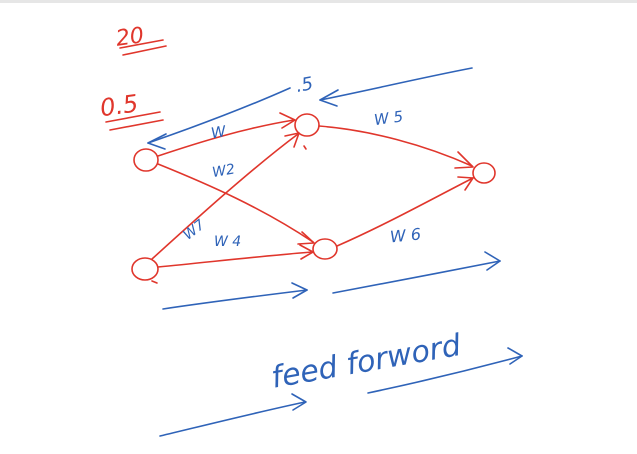 This screenshot has width=637, height=454. I want to click on backprop-arrow-to-input, so click(219, 115).